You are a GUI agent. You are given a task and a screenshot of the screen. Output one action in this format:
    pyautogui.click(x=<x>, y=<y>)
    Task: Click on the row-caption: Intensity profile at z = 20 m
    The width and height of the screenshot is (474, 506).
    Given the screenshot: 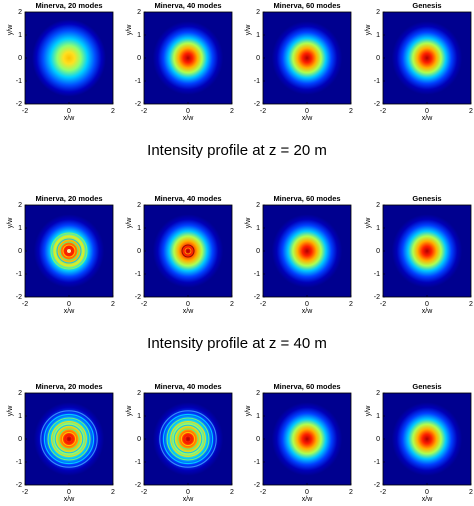 What is the action you would take?
    pyautogui.click(x=237, y=150)
    